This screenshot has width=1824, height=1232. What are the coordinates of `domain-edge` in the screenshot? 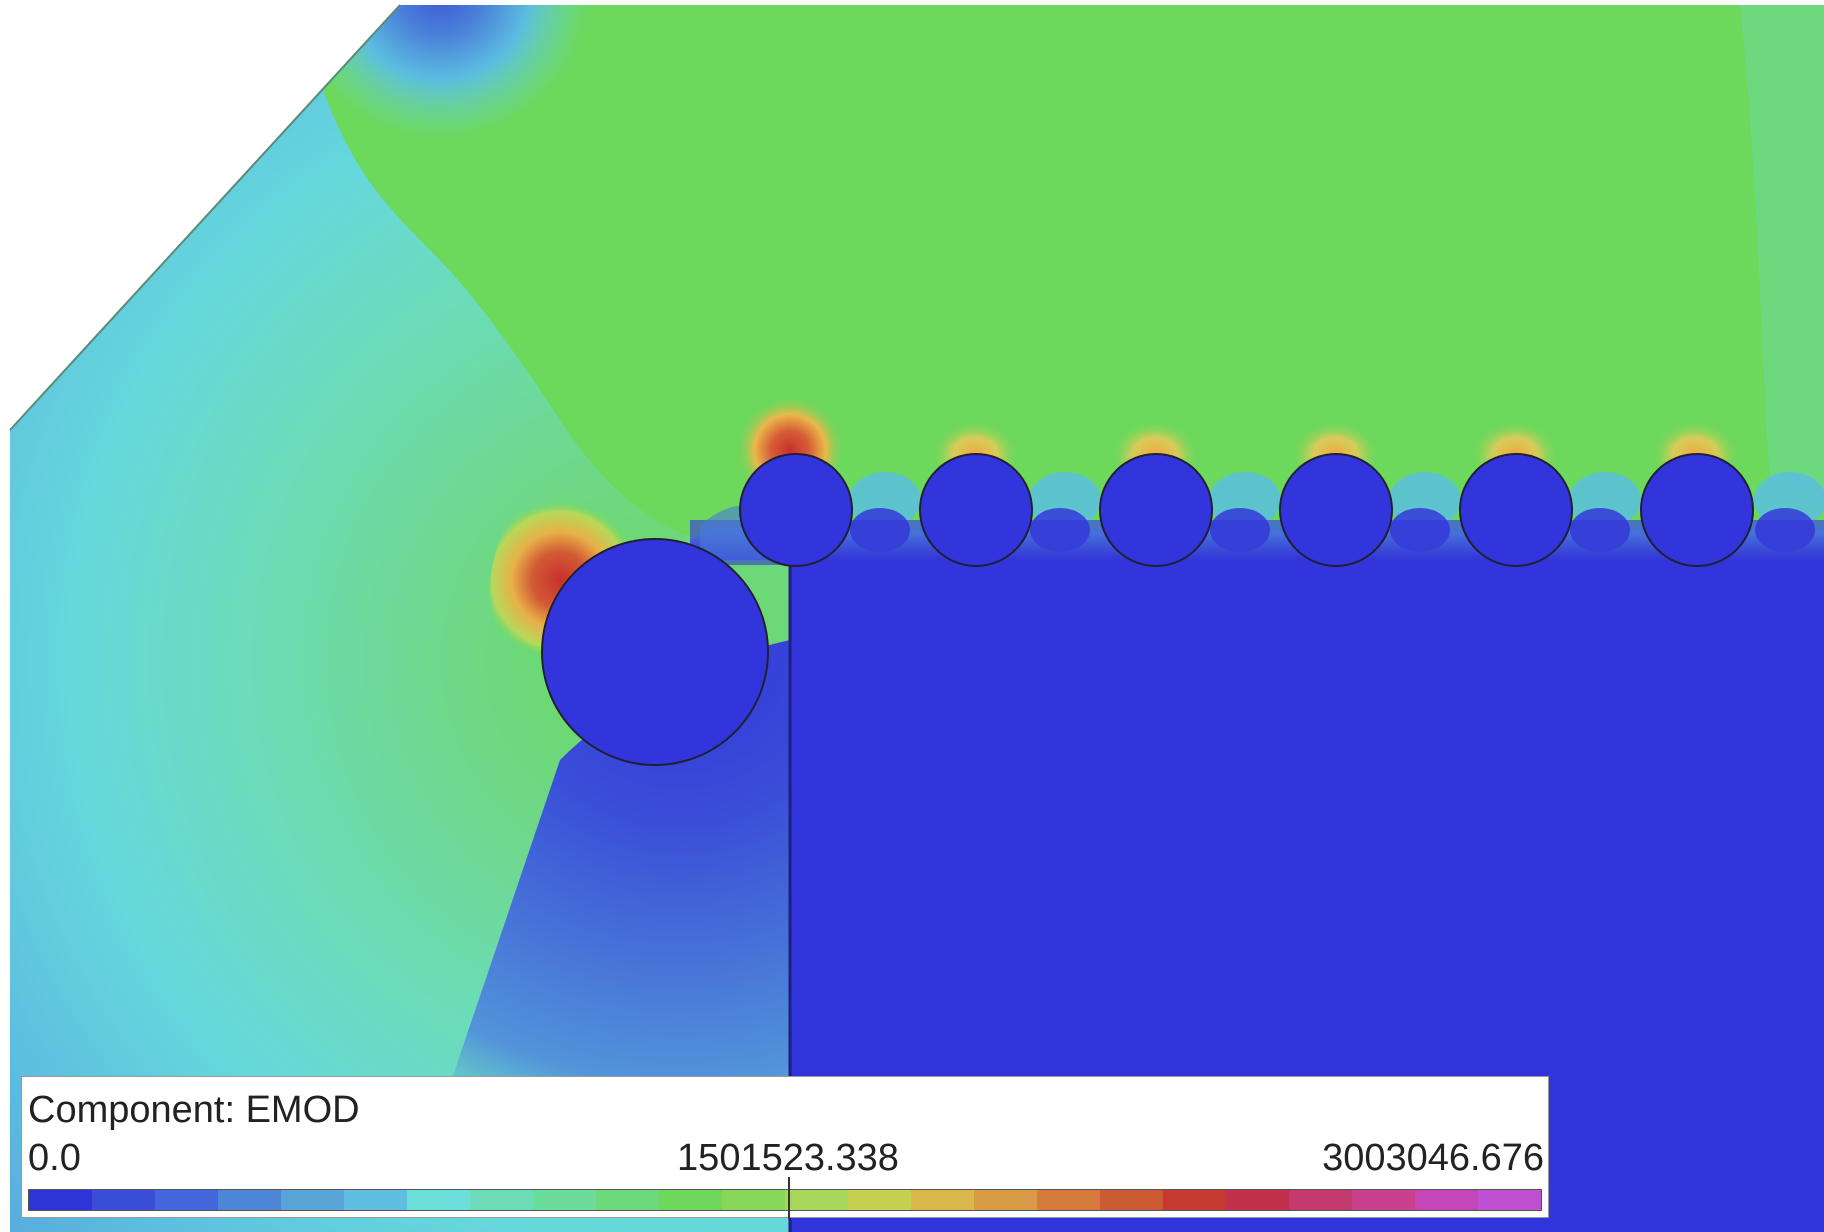 It's located at (205, 217).